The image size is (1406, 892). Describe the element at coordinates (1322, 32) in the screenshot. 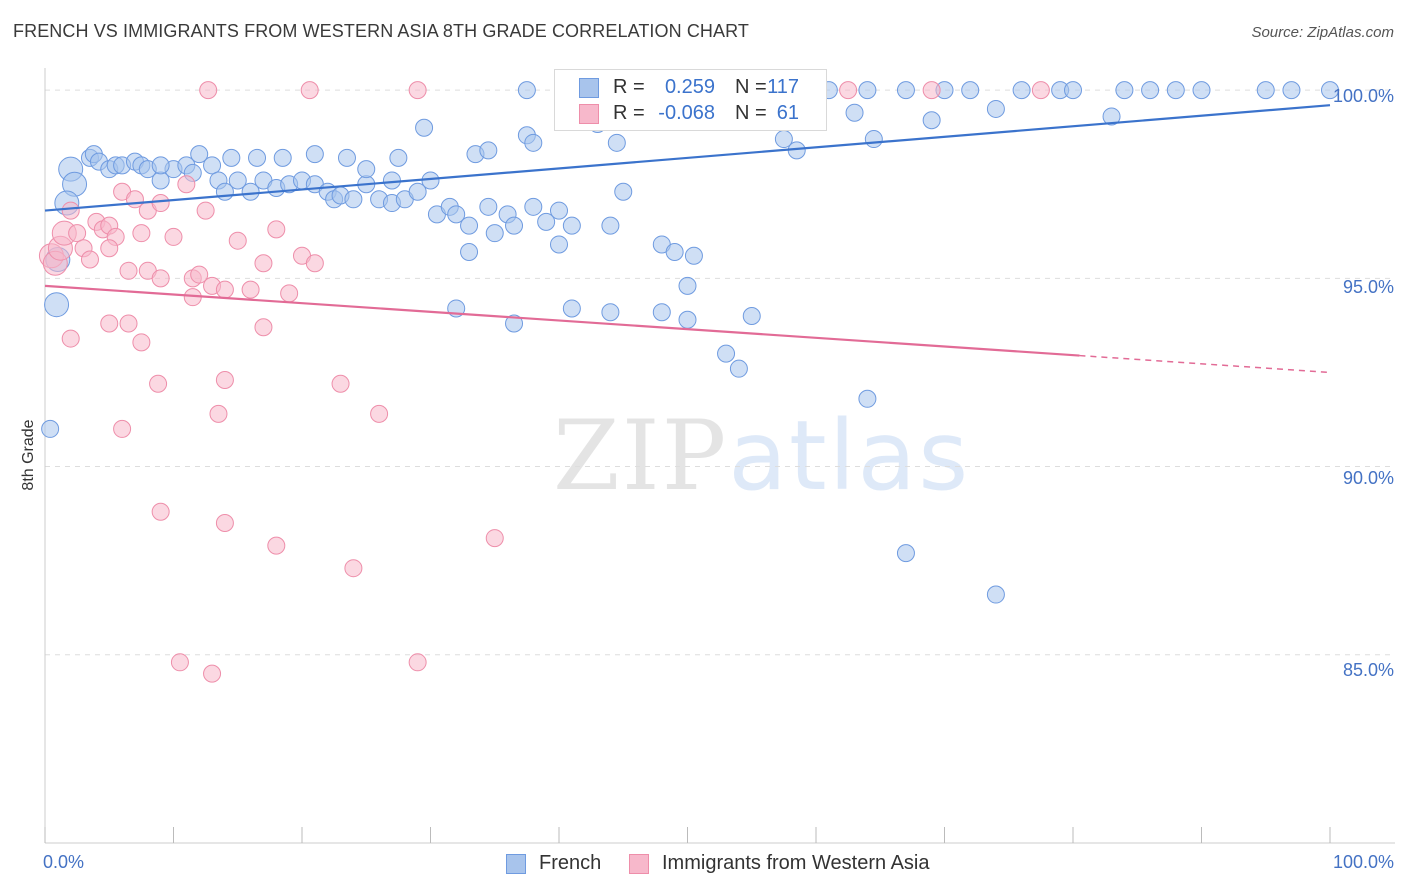

I see `source-label: Source: ZipAtlas.com` at that location.